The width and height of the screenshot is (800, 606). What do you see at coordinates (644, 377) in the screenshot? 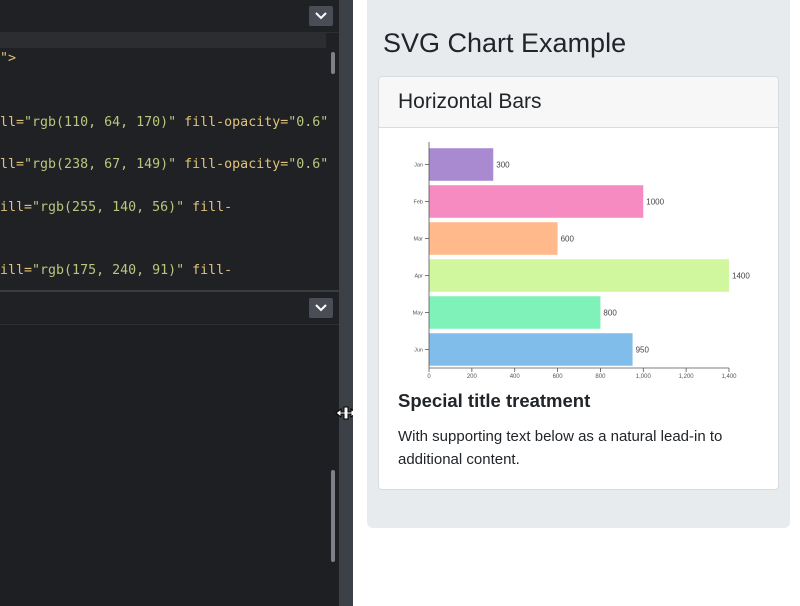
I see `x-tick-label: 1,000` at bounding box center [644, 377].